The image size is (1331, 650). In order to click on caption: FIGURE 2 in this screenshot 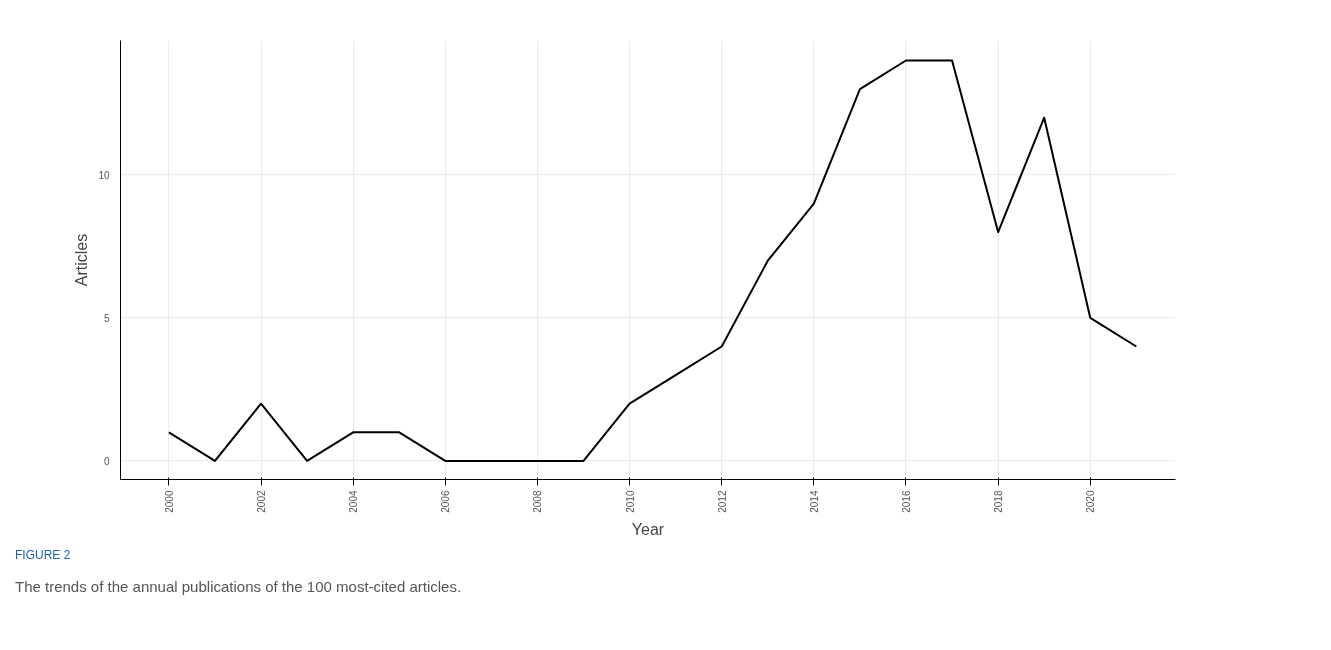, I will do `click(43, 555)`.